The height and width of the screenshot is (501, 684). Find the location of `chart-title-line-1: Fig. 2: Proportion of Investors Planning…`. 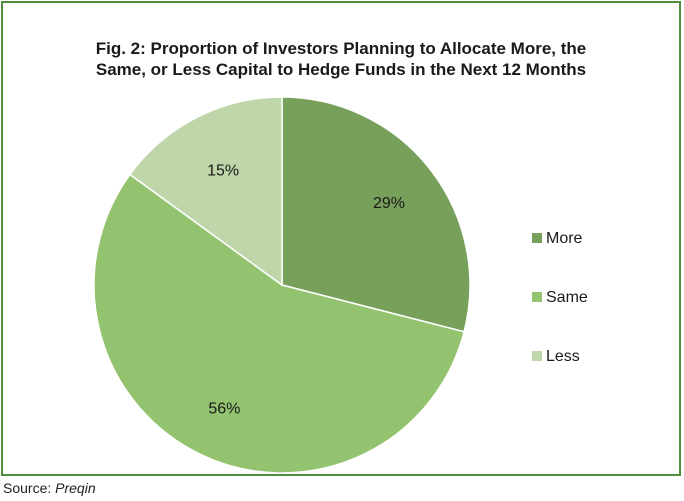

chart-title-line-1: Fig. 2: Proportion of Investors Planning… is located at coordinates (341, 48).